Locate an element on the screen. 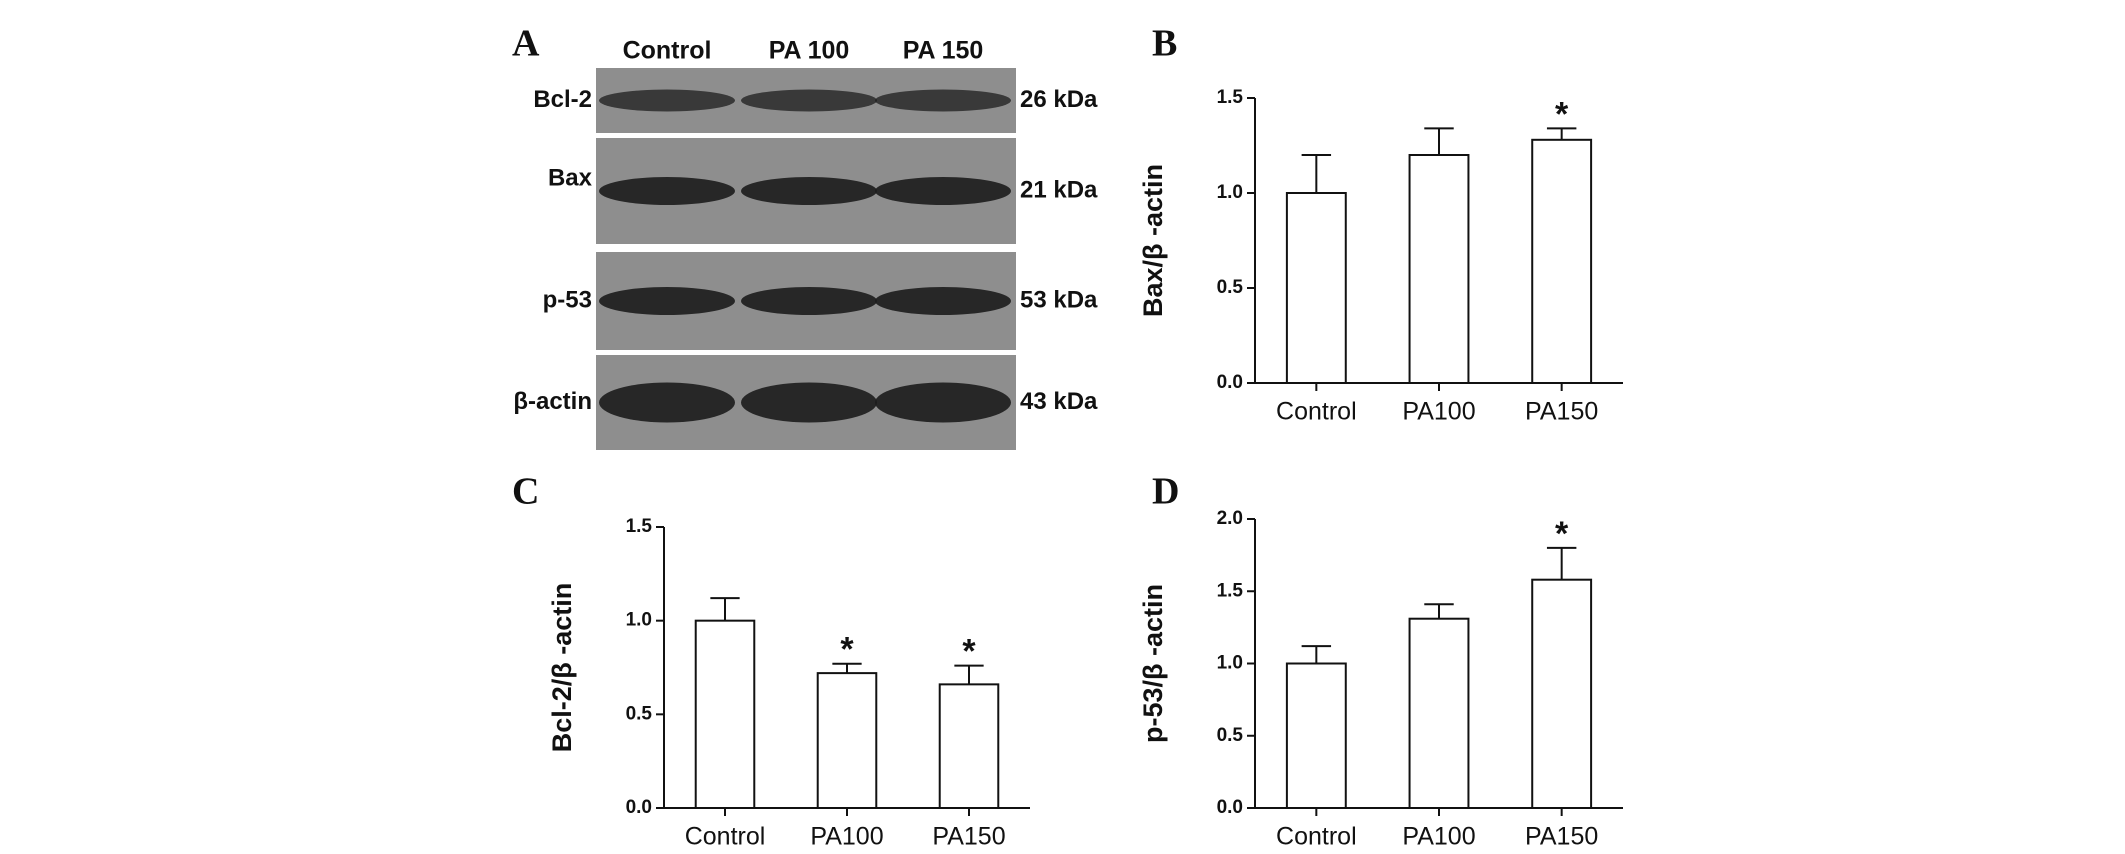 The image size is (2125, 854). lane-label: Control is located at coordinates (667, 51).